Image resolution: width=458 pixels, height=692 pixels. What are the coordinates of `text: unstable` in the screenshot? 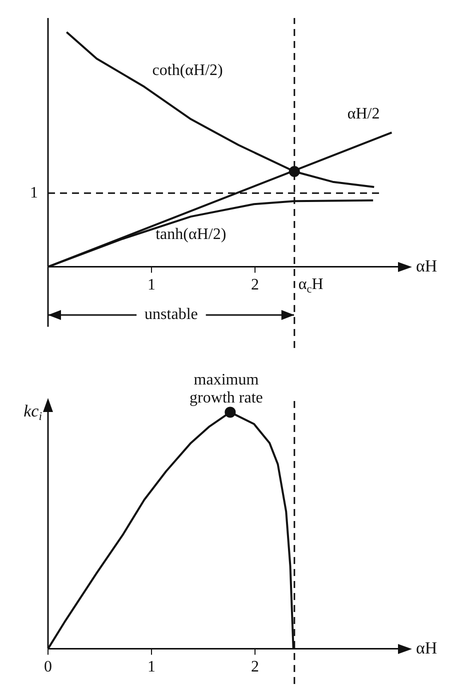 It's located at (171, 315).